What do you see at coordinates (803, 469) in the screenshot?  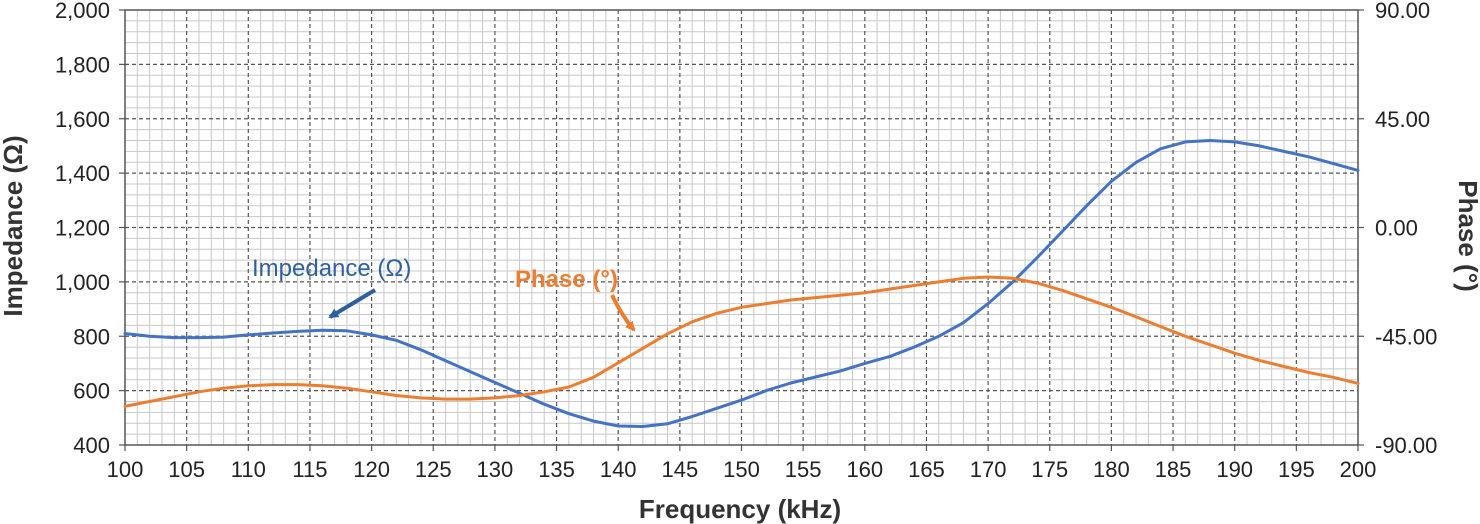 I see `x-tick-label: 155` at bounding box center [803, 469].